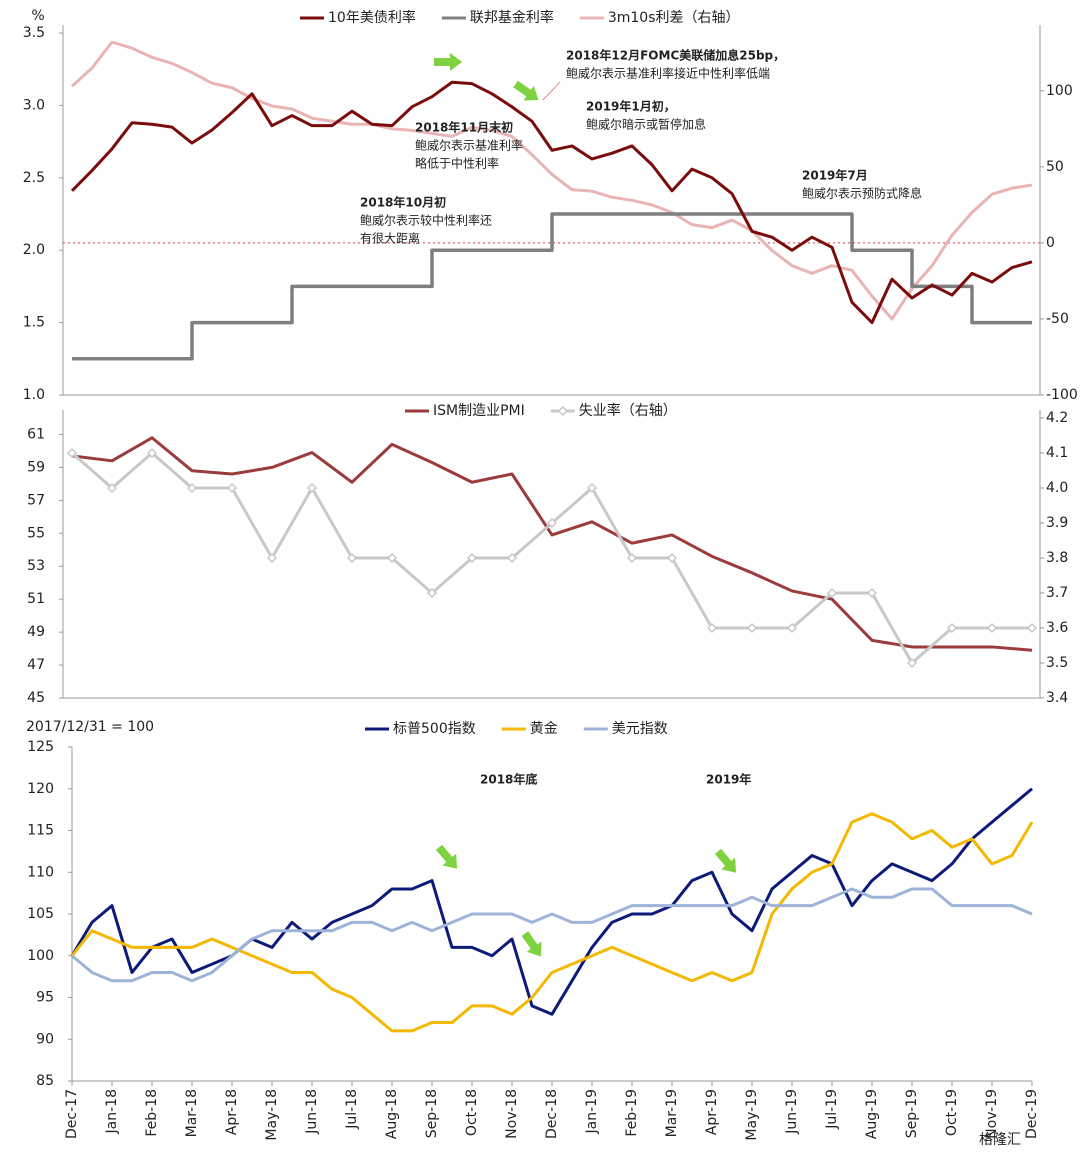 The width and height of the screenshot is (1080, 1164). Describe the element at coordinates (34, 250) in the screenshot. I see `y-tick-label: 2.0` at that location.